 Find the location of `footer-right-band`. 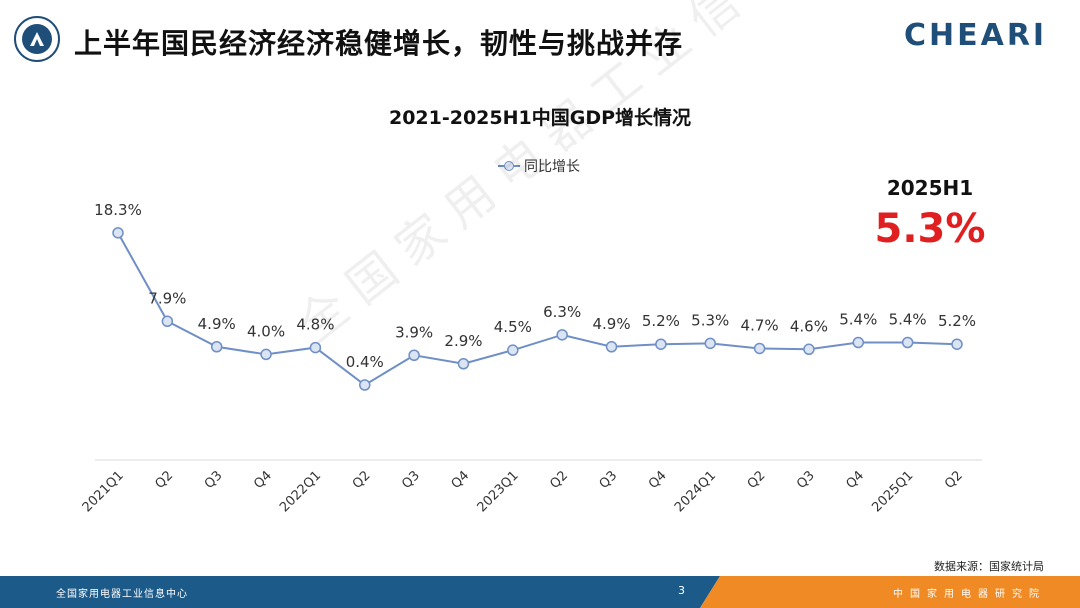

footer-right-band is located at coordinates (890, 592).